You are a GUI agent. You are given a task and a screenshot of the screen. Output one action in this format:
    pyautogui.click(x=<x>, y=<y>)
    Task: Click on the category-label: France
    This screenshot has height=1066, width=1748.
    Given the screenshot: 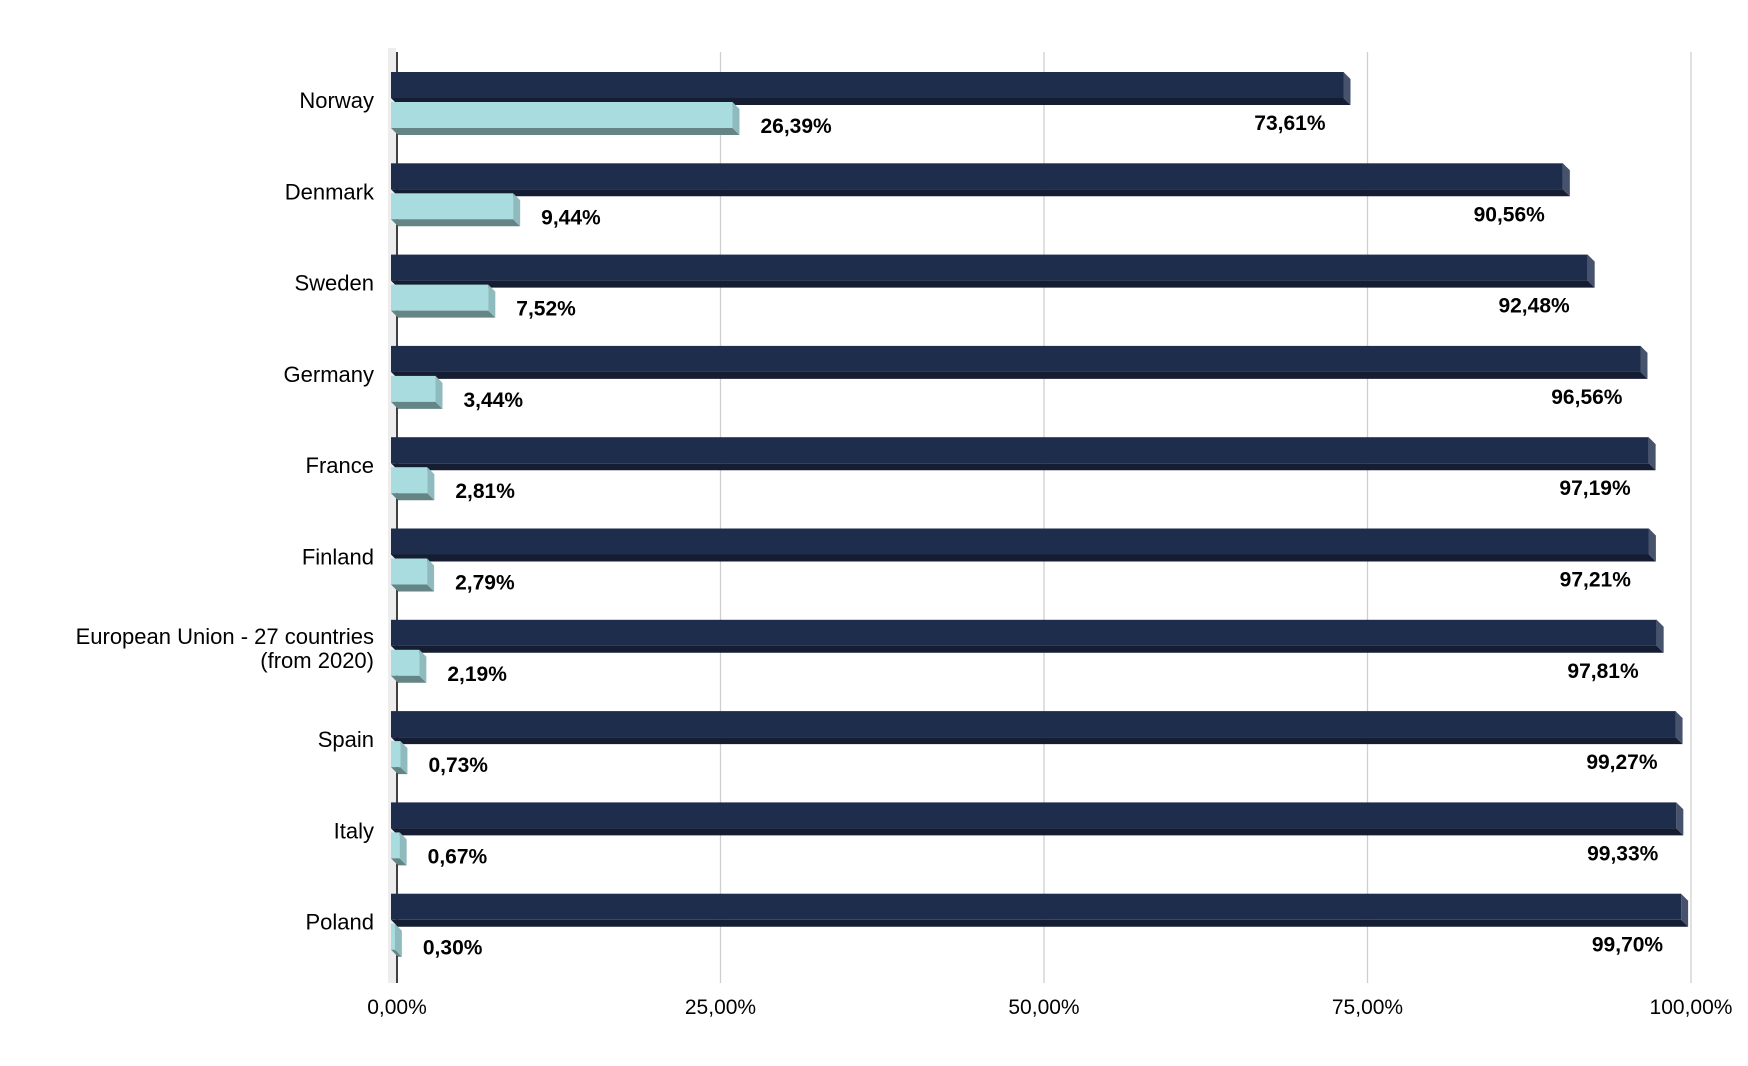 What is the action you would take?
    pyautogui.click(x=340, y=465)
    